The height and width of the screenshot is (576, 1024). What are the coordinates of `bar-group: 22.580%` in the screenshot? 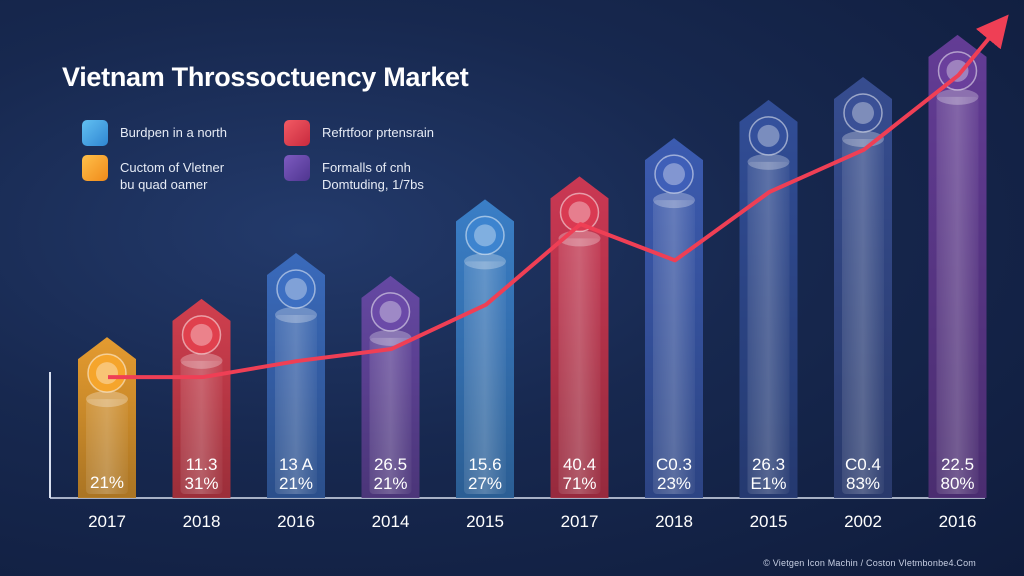 It's located at (957, 266).